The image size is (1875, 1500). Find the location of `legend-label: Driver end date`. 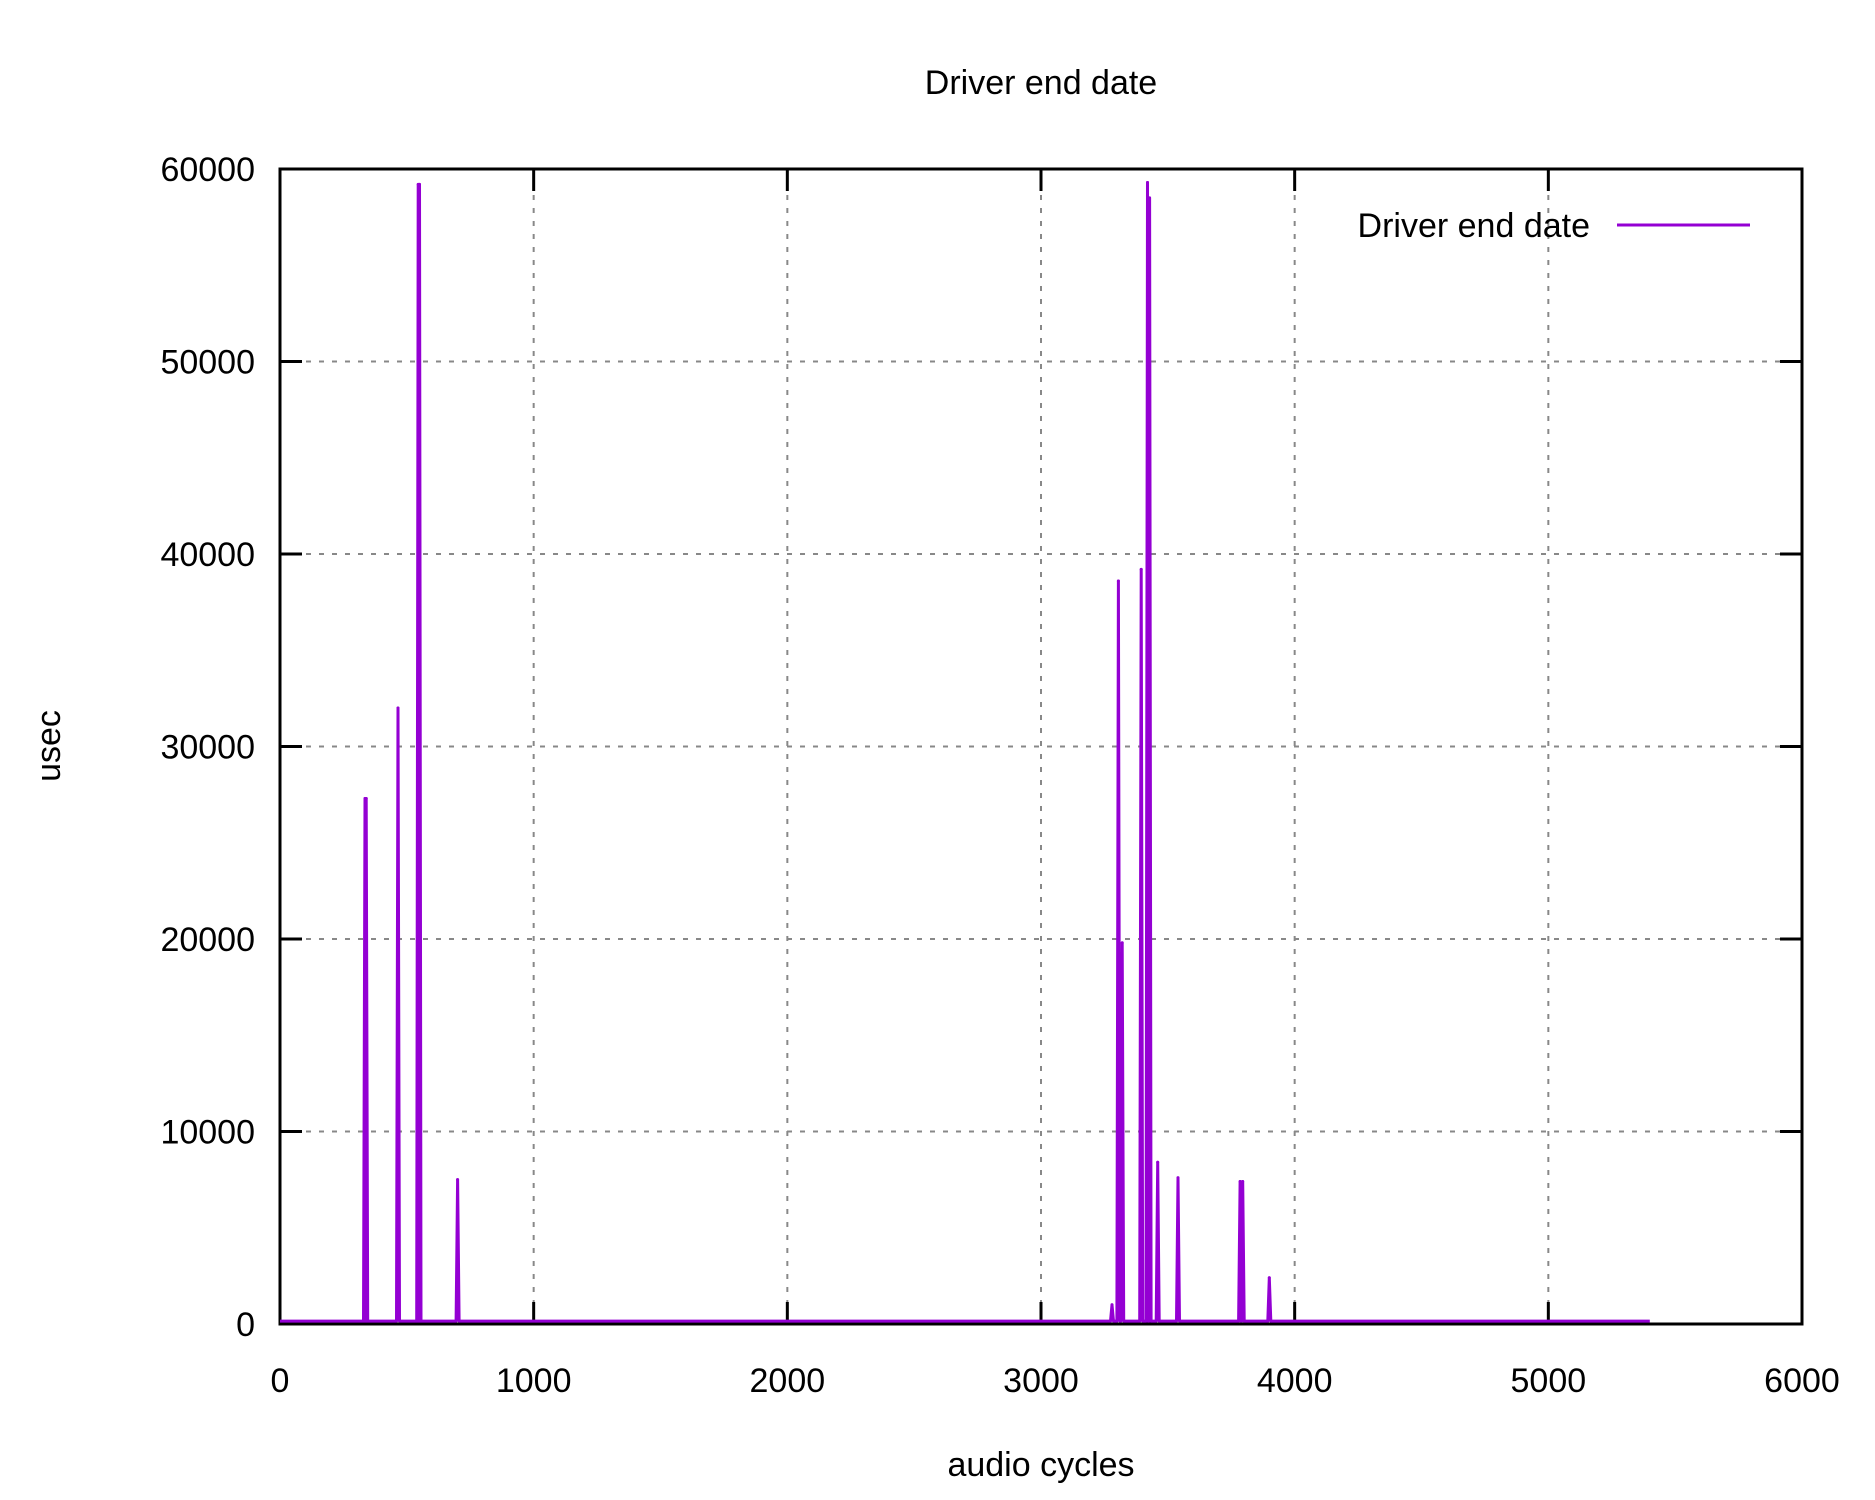

legend-label: Driver end date is located at coordinates (1474, 226).